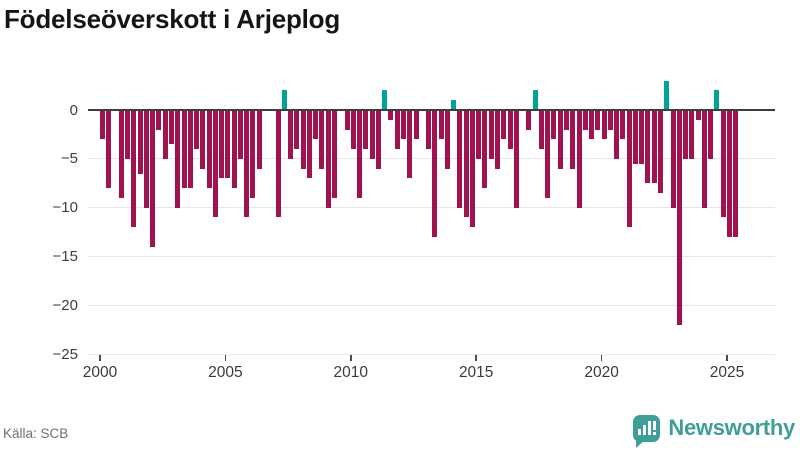 The width and height of the screenshot is (800, 450). I want to click on bar-q50, so click(416, 125).